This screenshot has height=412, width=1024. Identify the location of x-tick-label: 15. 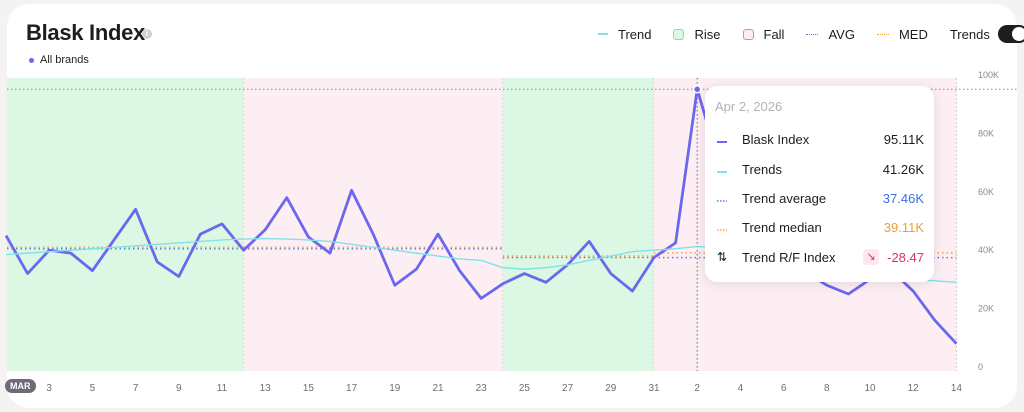
(309, 388).